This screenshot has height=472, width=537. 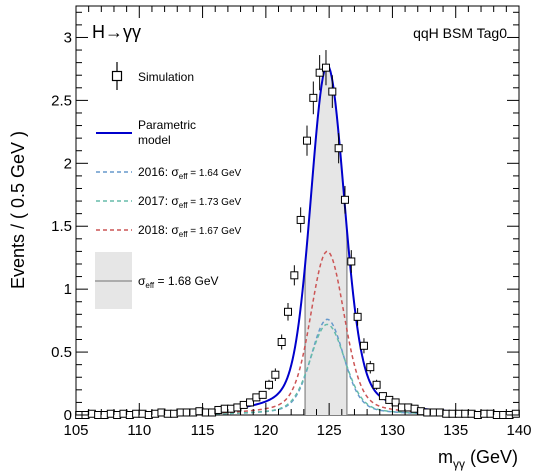 I want to click on x-axis-label: mγγ (GeV), so click(x=478, y=459).